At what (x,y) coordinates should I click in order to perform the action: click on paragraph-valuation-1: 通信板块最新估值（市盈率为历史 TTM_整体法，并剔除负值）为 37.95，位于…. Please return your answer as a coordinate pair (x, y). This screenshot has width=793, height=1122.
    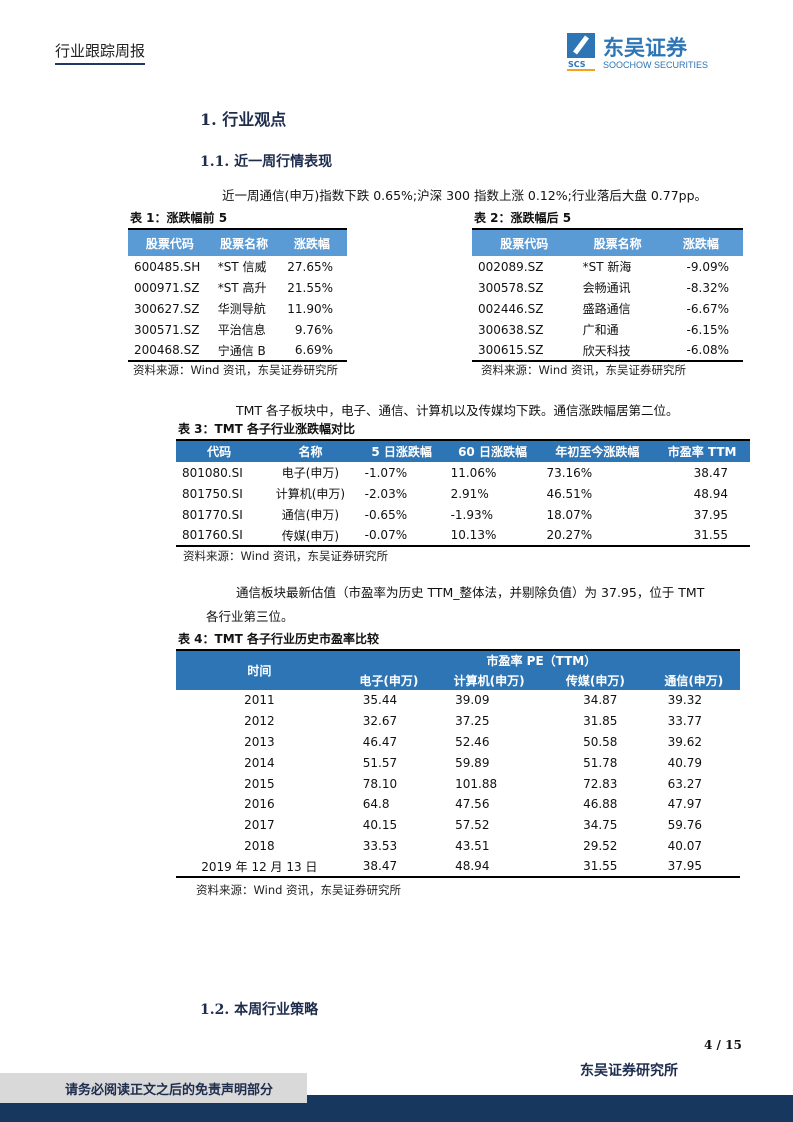
    Looking at the image, I should click on (470, 592).